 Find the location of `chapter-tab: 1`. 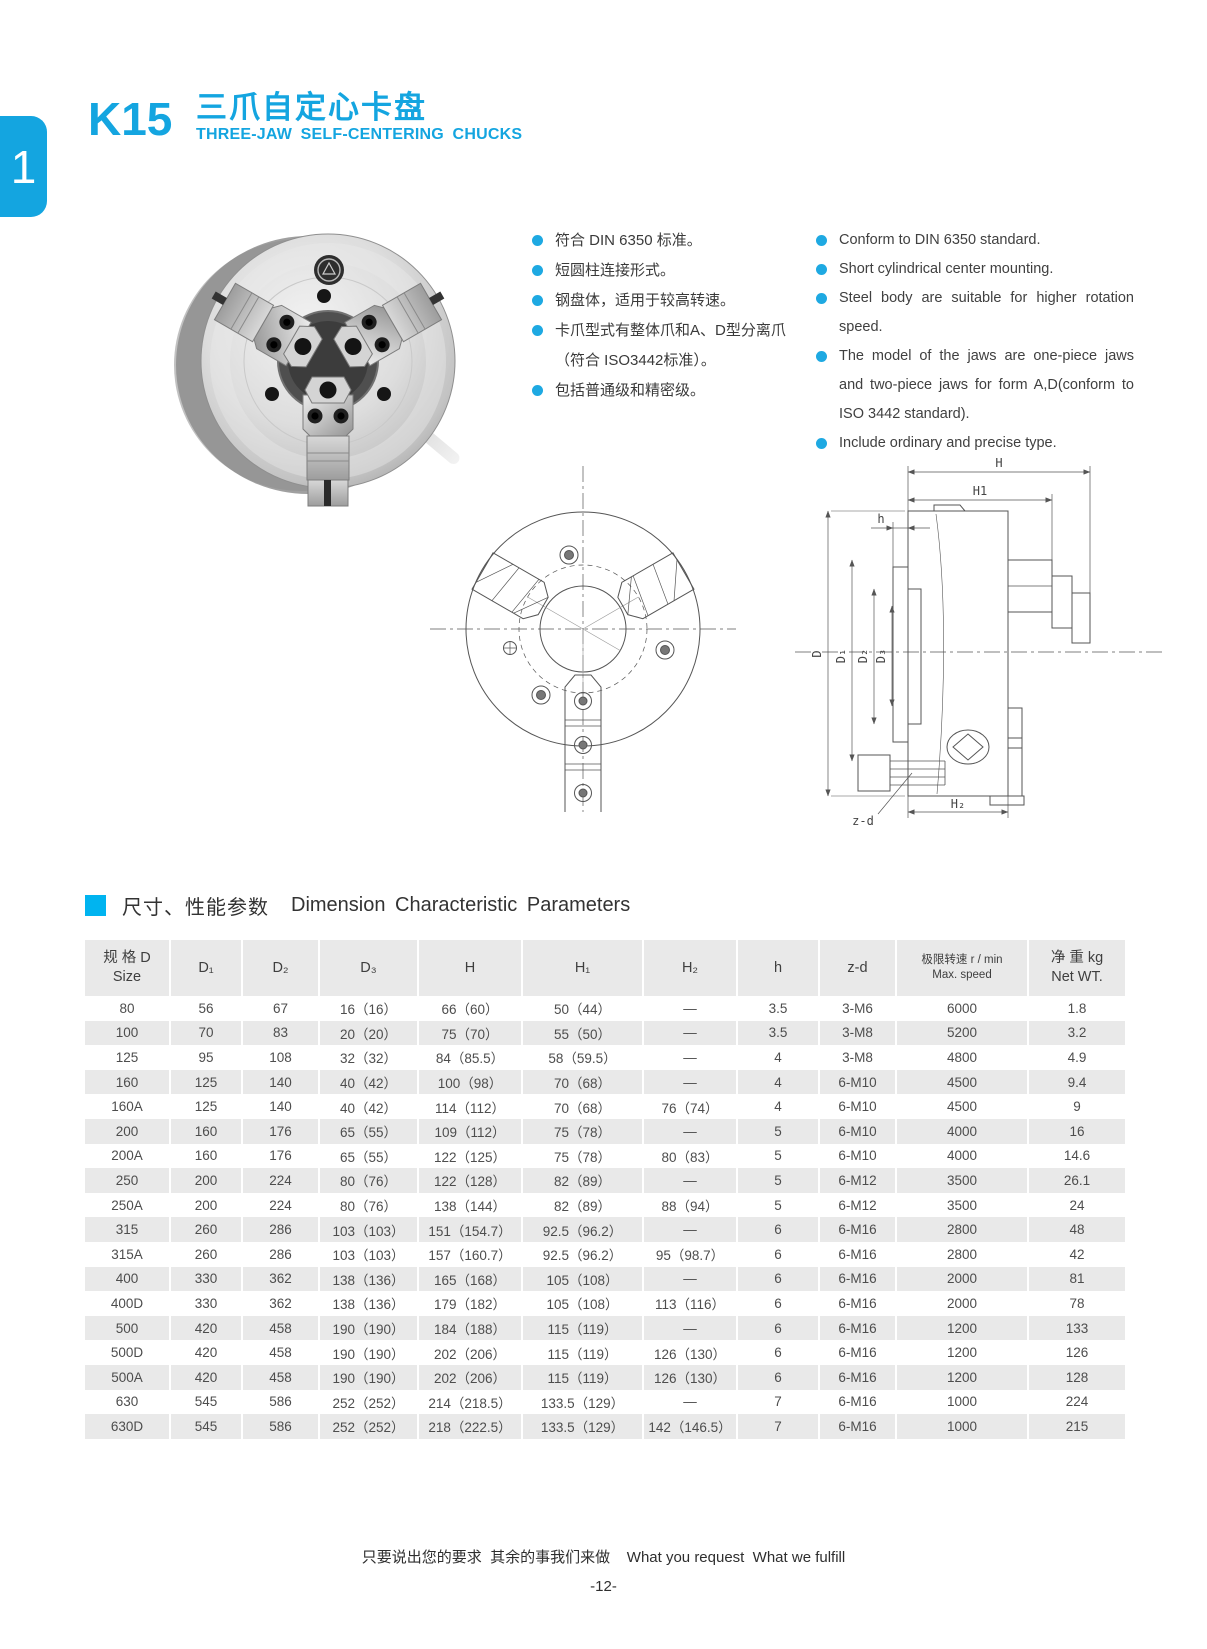

chapter-tab: 1 is located at coordinates (23, 166).